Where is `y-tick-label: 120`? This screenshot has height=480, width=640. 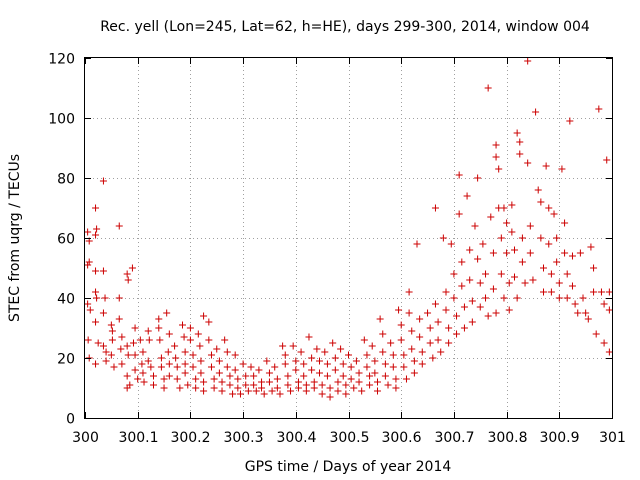 y-tick-label: 120 is located at coordinates (61, 60).